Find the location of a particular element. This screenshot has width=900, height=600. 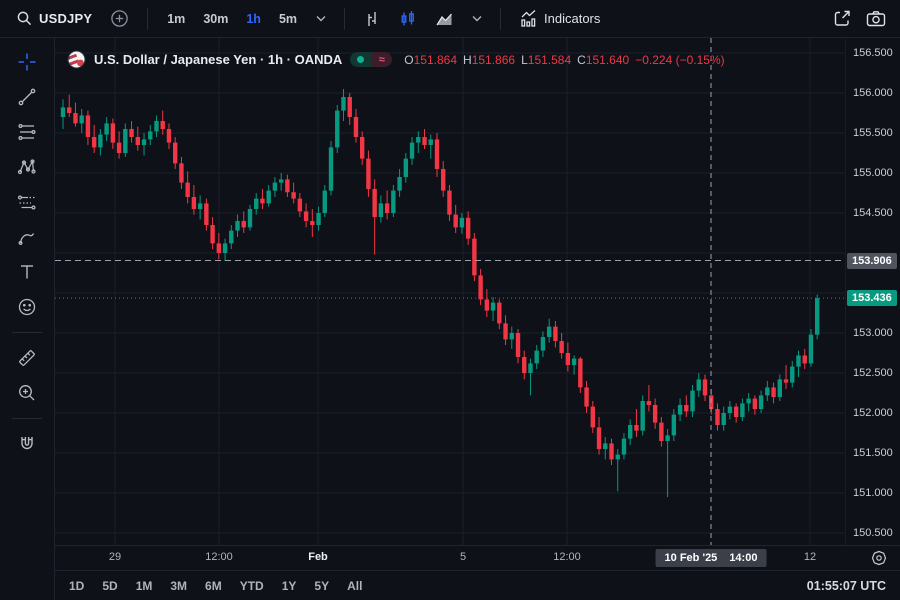

axis-settings-icon is located at coordinates (879, 558).